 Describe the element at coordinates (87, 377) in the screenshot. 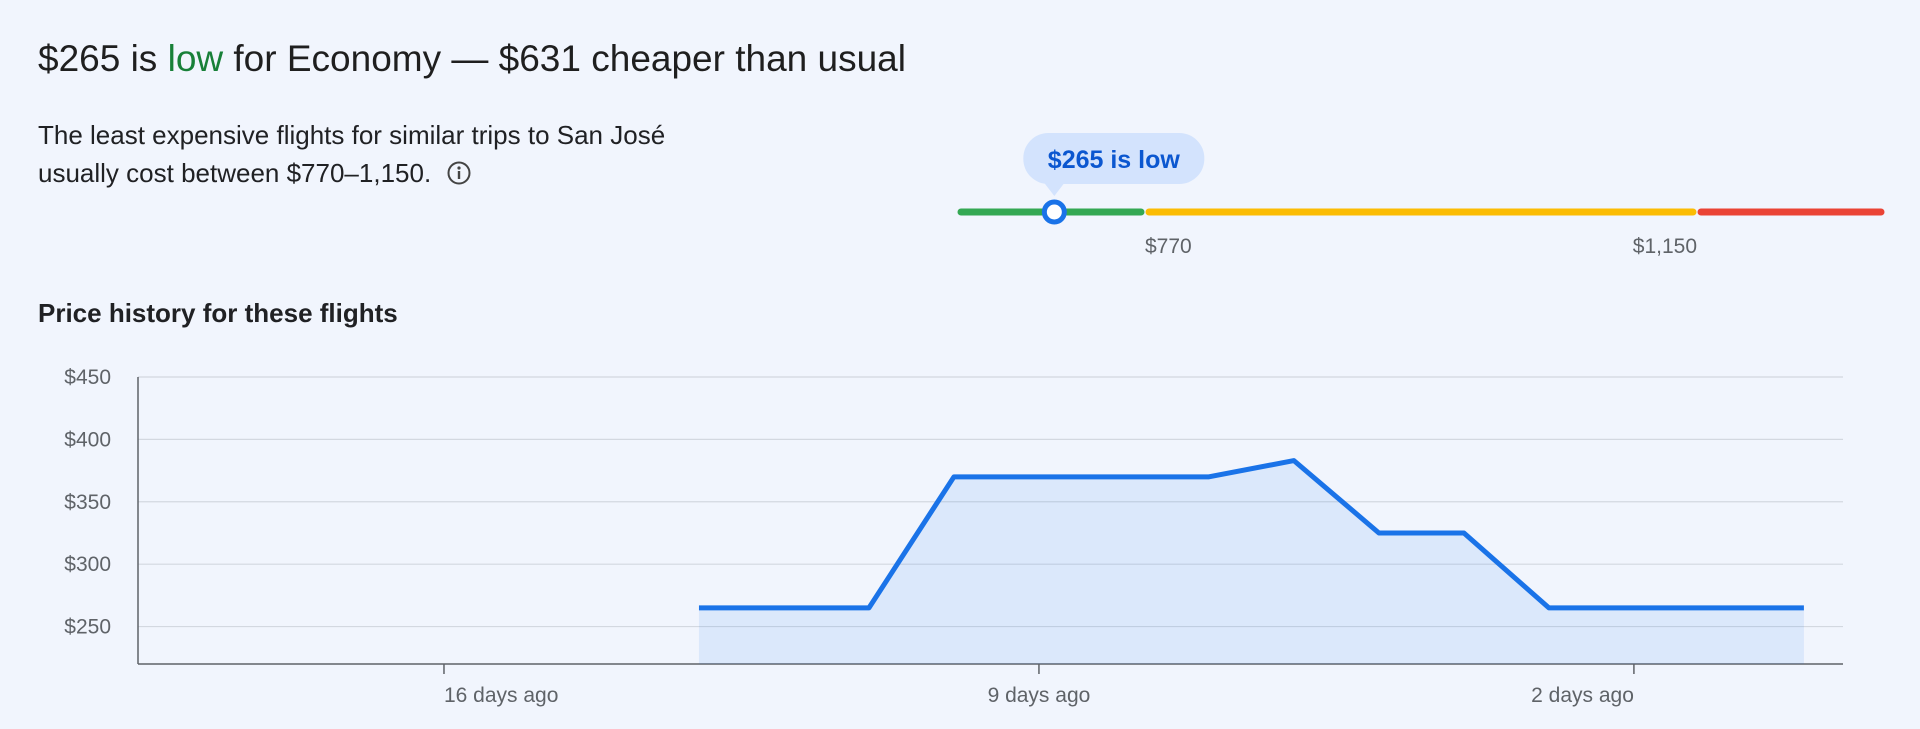

I see `y-tick-label: $450` at that location.